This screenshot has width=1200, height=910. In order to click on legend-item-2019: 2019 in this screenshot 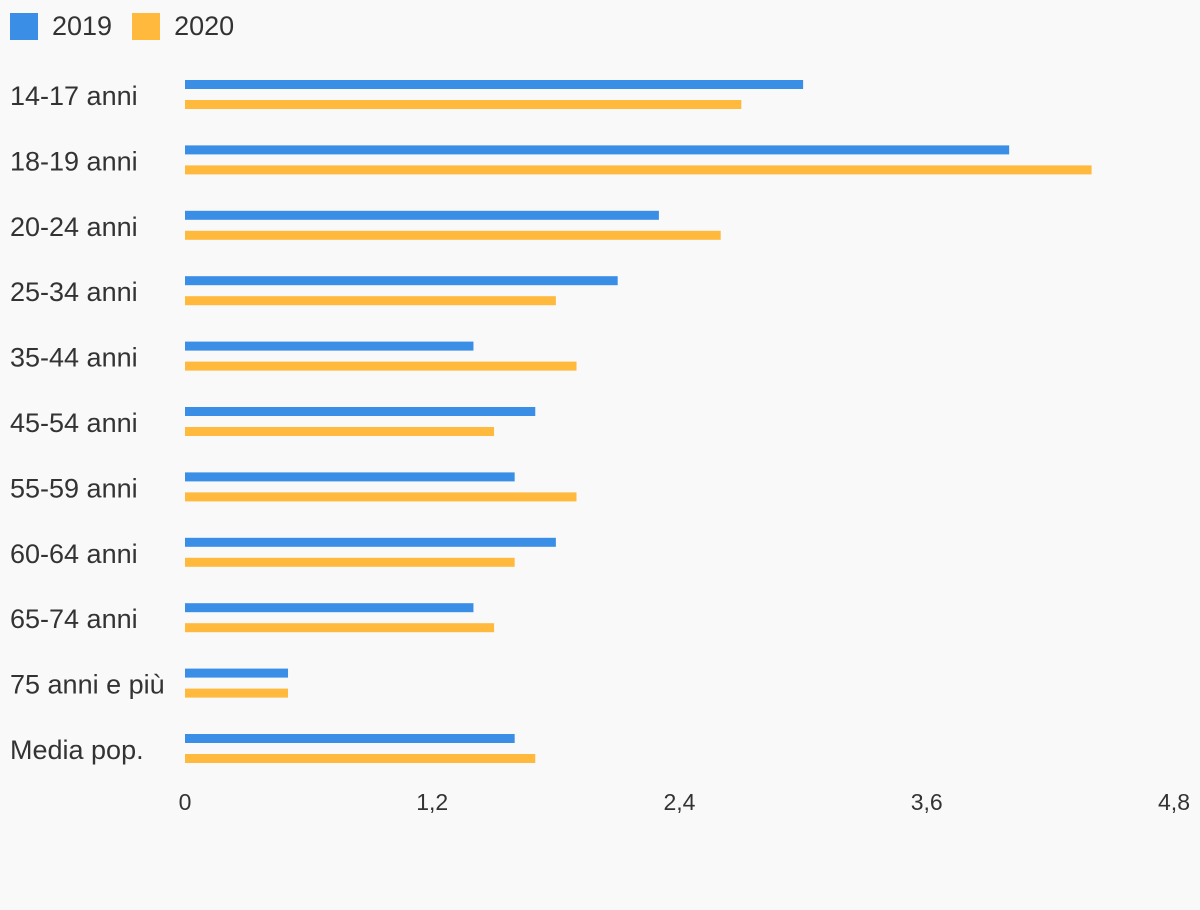, I will do `click(61, 26)`.